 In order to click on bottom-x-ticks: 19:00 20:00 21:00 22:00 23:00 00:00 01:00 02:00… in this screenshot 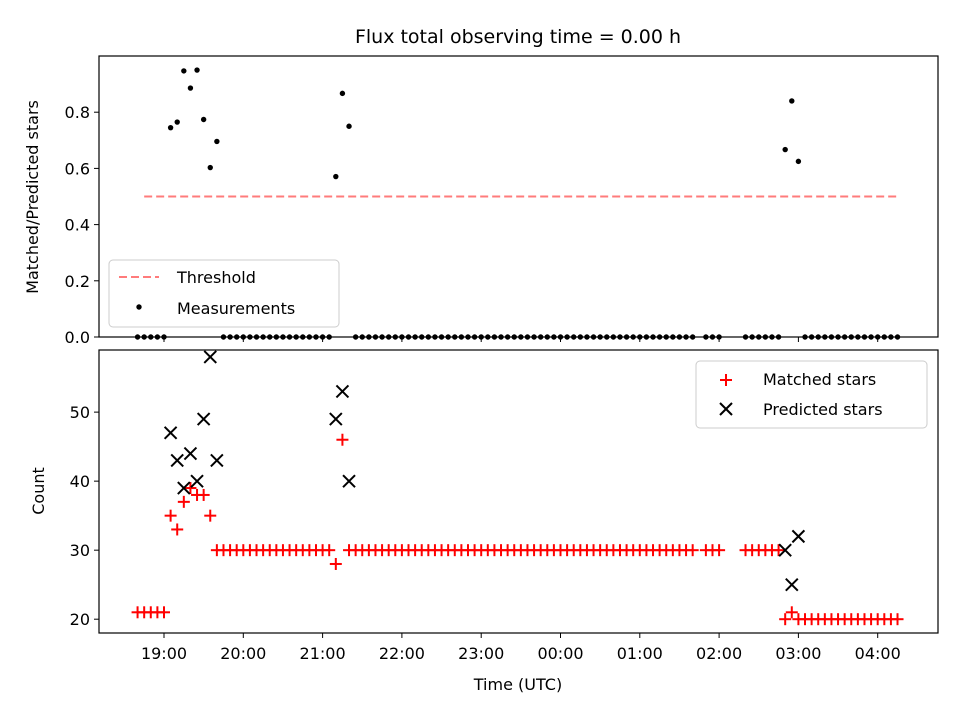, I will do `click(521, 648)`.